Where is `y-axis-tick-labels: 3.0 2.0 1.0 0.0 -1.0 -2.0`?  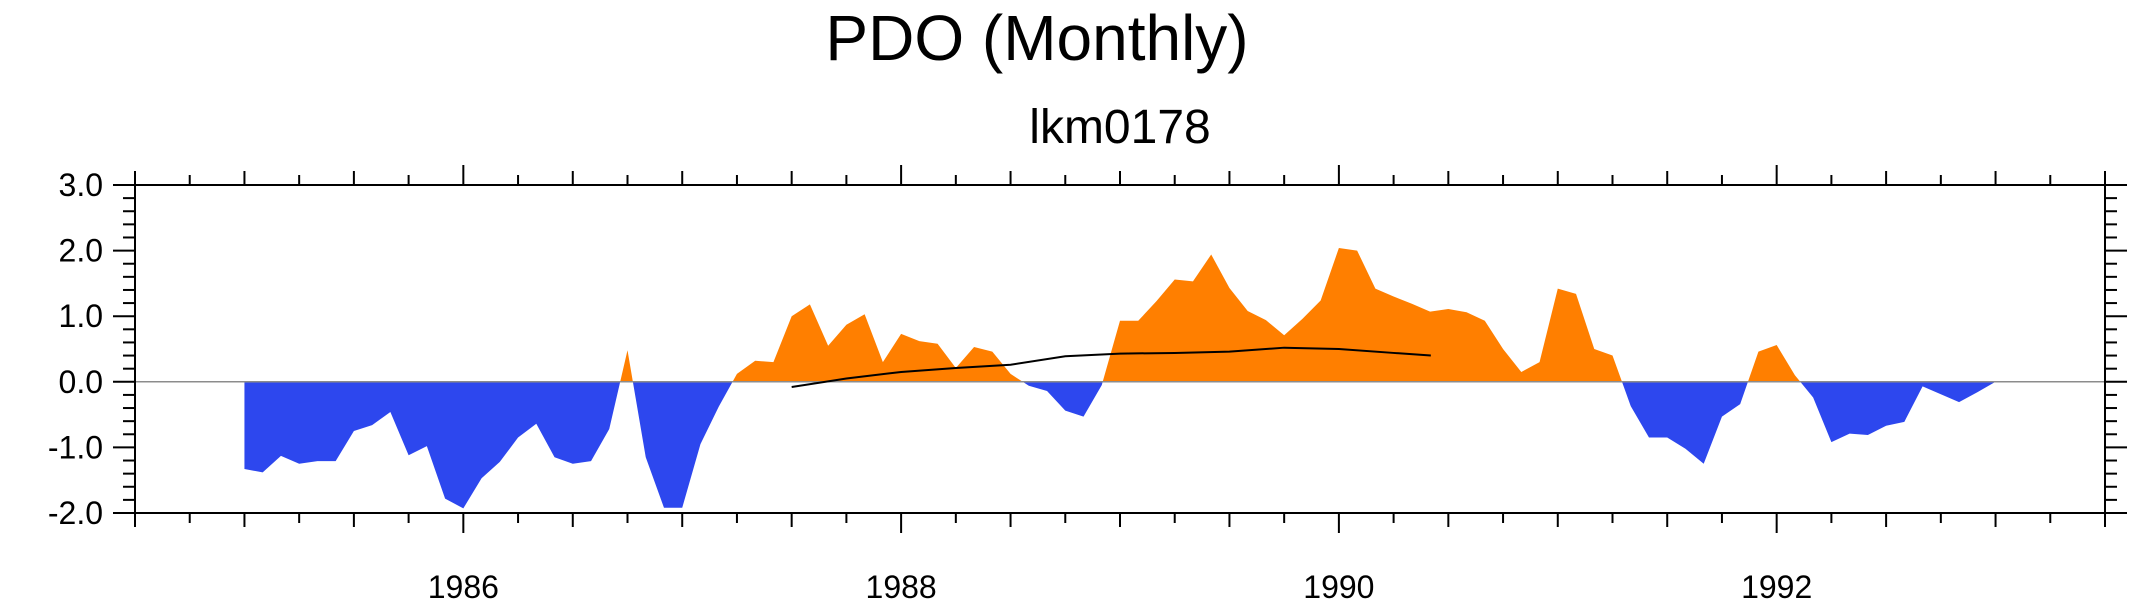
y-axis-tick-labels: 3.0 2.0 1.0 0.0 -1.0 -2.0 is located at coordinates (75, 349).